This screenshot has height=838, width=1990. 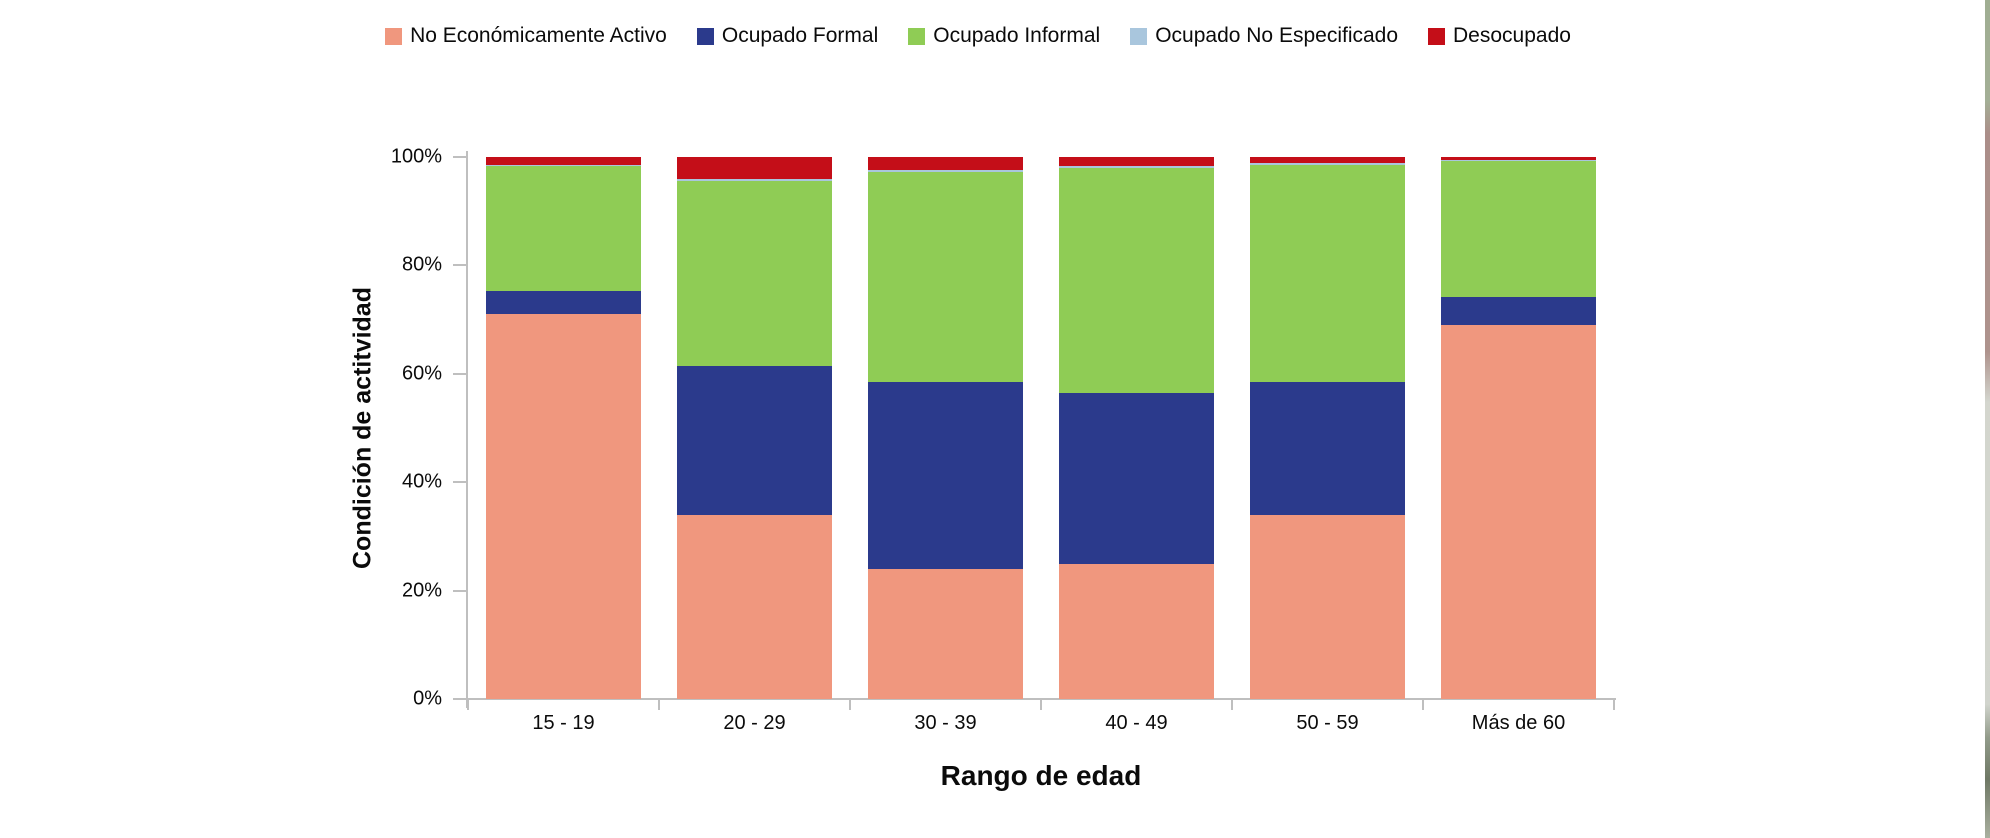 I want to click on x-axis-title: Rango de edad, so click(x=1041, y=775).